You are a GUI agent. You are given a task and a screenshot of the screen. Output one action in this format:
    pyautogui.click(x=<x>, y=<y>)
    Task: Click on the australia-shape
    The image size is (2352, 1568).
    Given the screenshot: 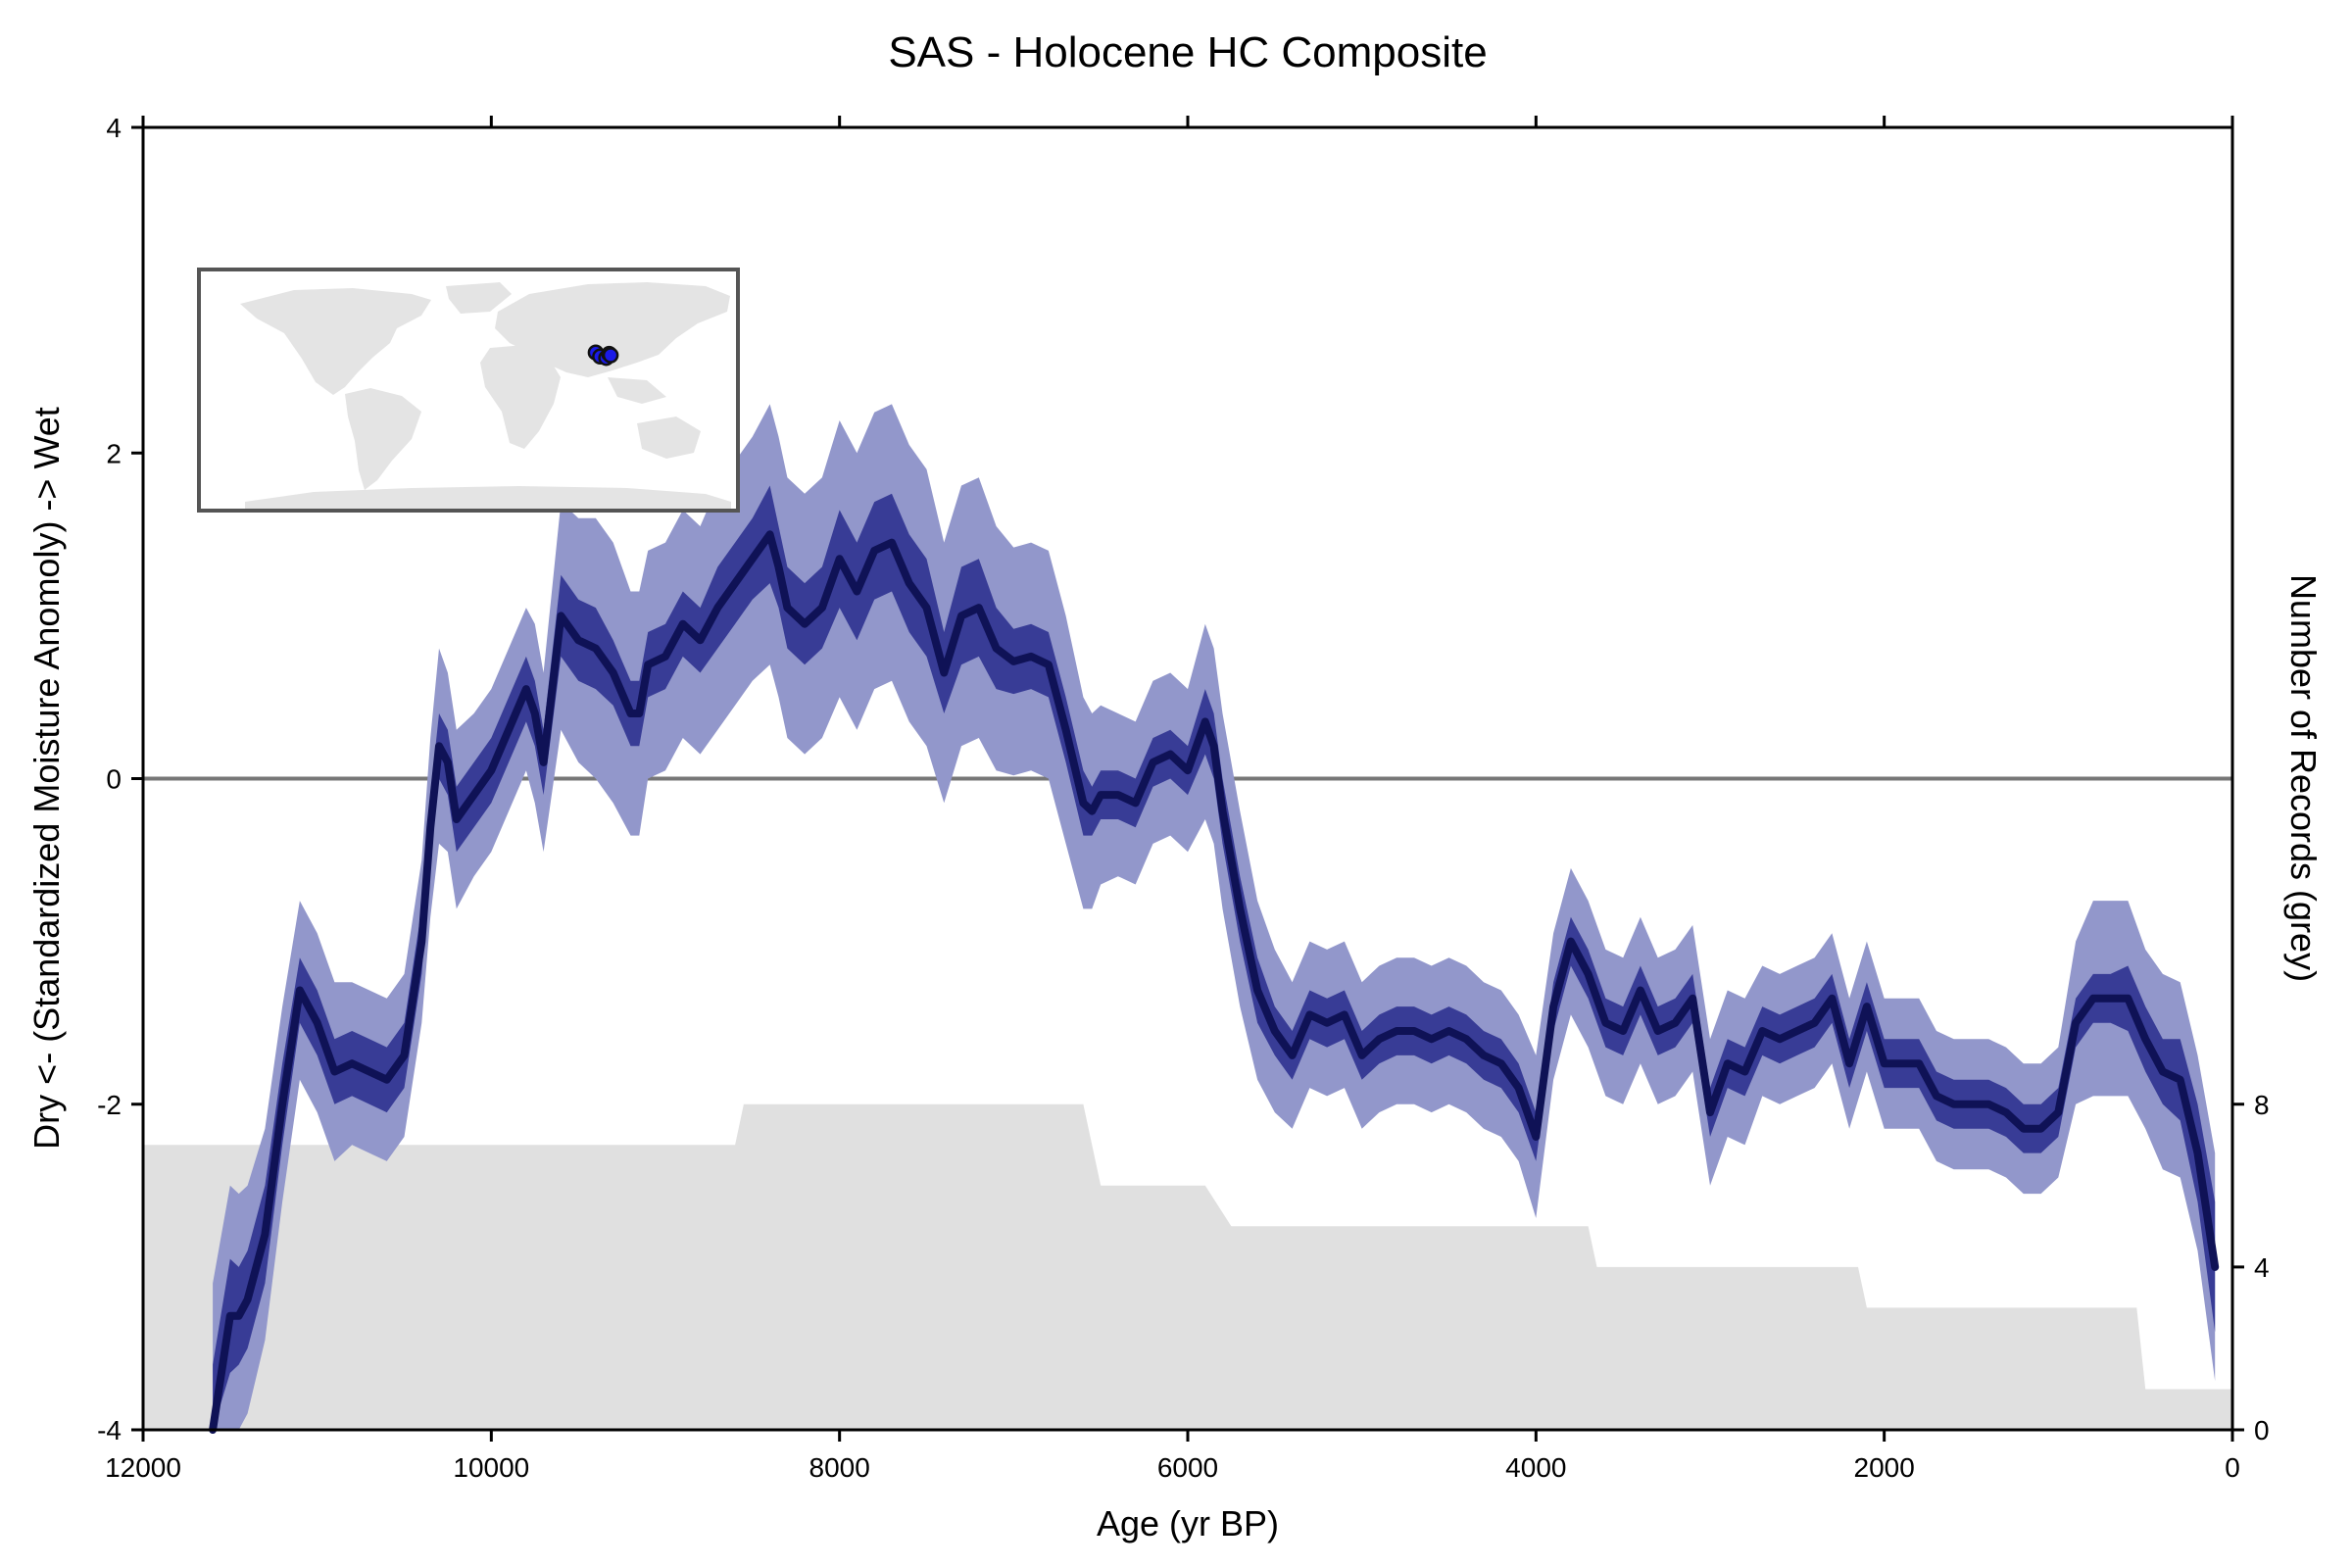 What is the action you would take?
    pyautogui.click(x=669, y=437)
    